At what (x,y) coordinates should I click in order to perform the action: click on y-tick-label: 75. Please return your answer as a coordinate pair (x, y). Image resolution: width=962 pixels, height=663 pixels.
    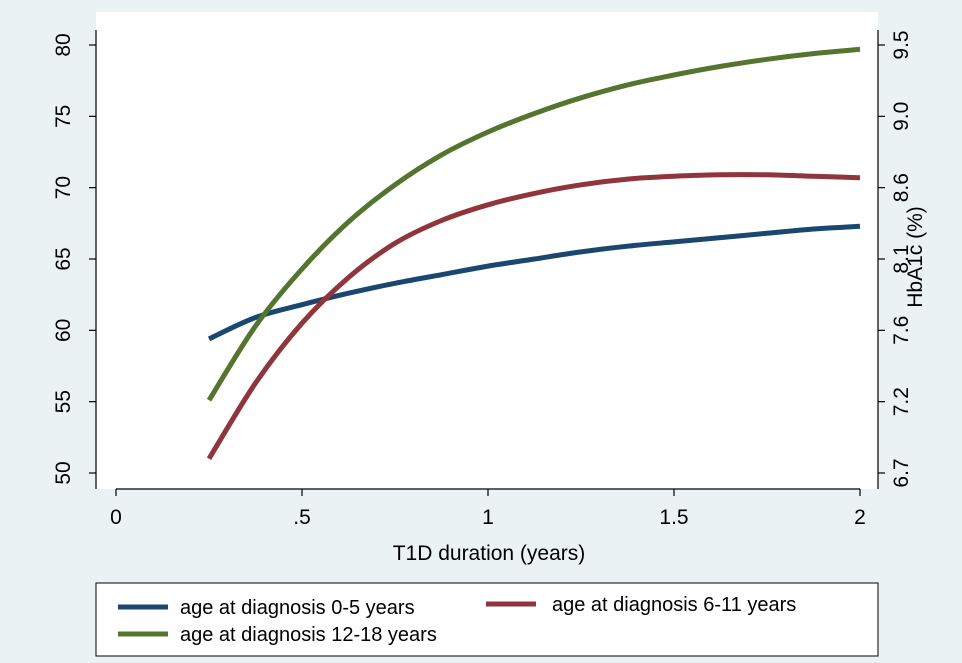
    Looking at the image, I should click on (63, 116).